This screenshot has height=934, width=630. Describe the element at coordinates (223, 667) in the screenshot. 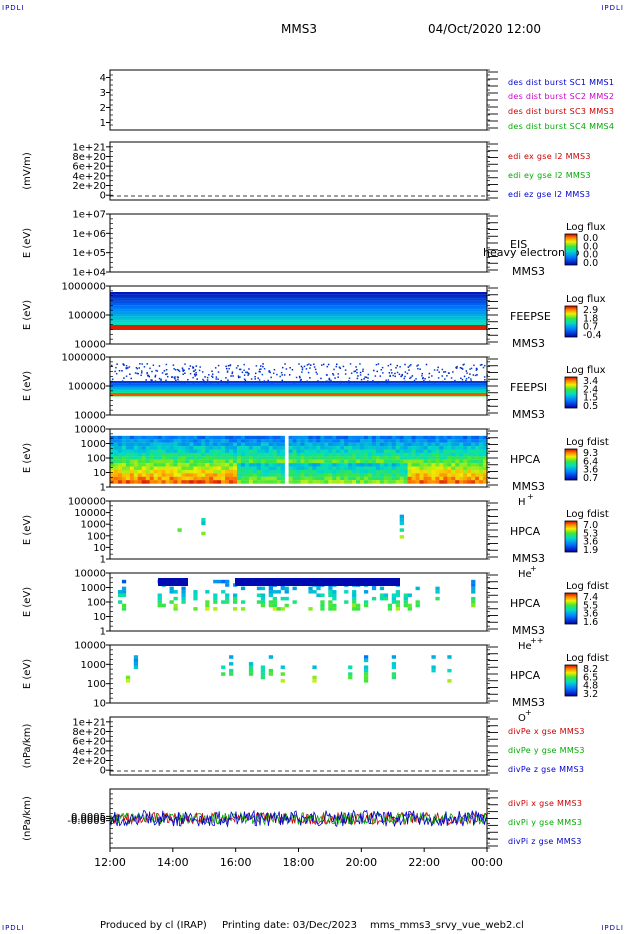

I see `panel-9-spectrogram-cell` at that location.